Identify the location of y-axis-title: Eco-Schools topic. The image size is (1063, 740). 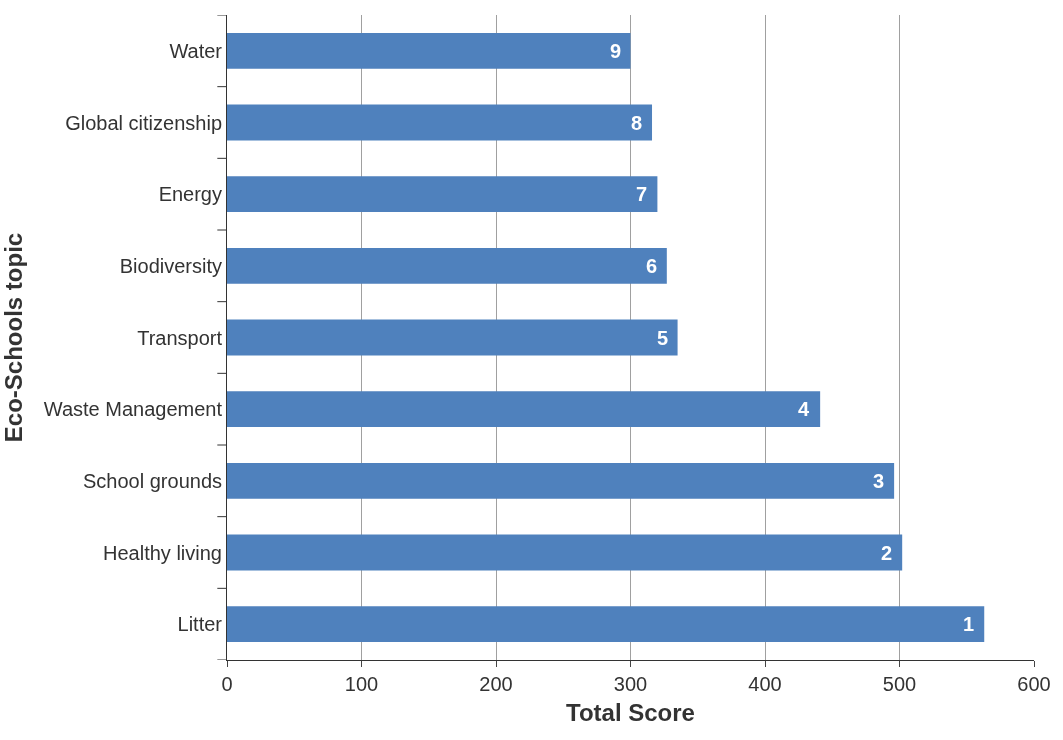
(13, 337).